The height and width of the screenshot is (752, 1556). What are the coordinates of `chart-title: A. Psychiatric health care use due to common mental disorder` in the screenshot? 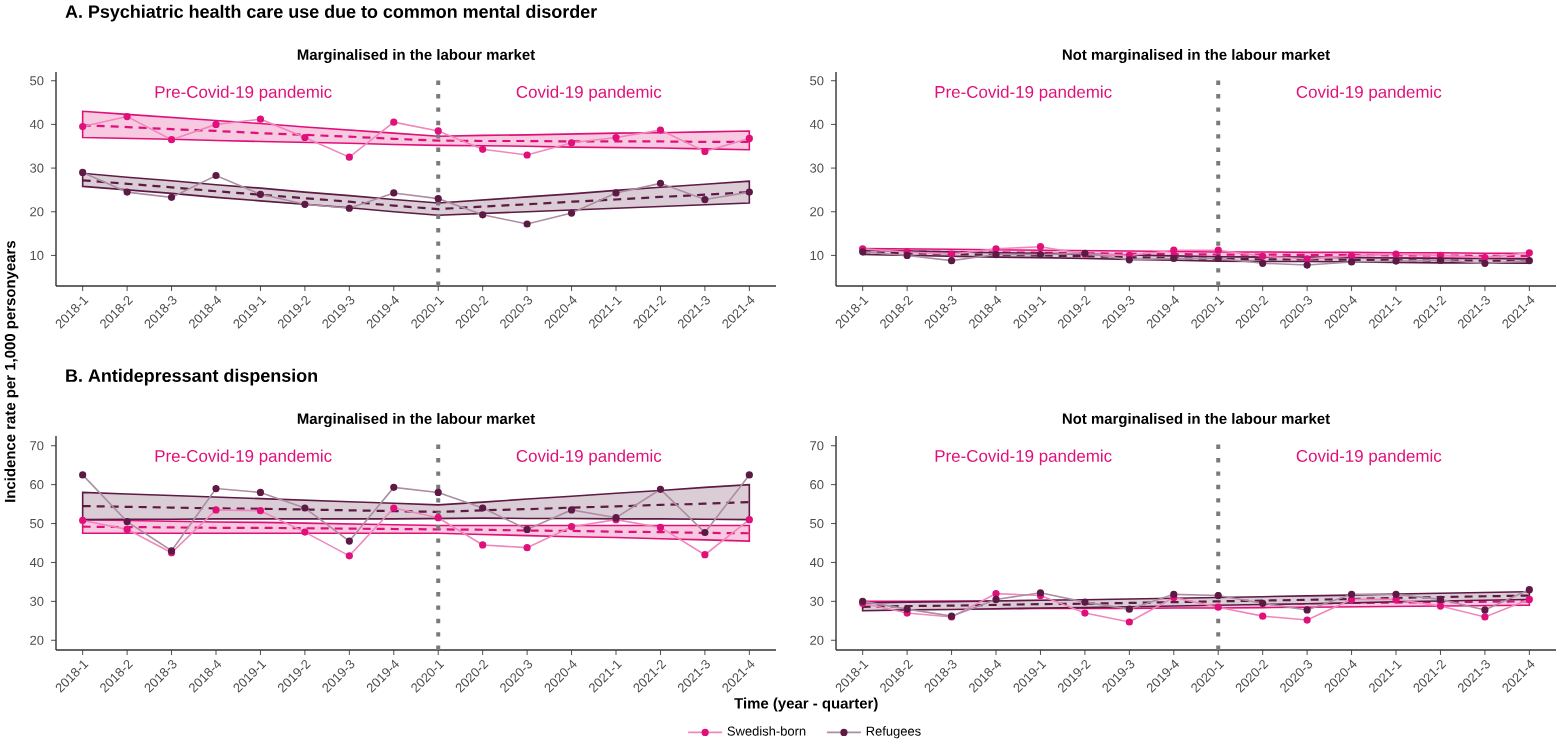 It's located at (331, 13).